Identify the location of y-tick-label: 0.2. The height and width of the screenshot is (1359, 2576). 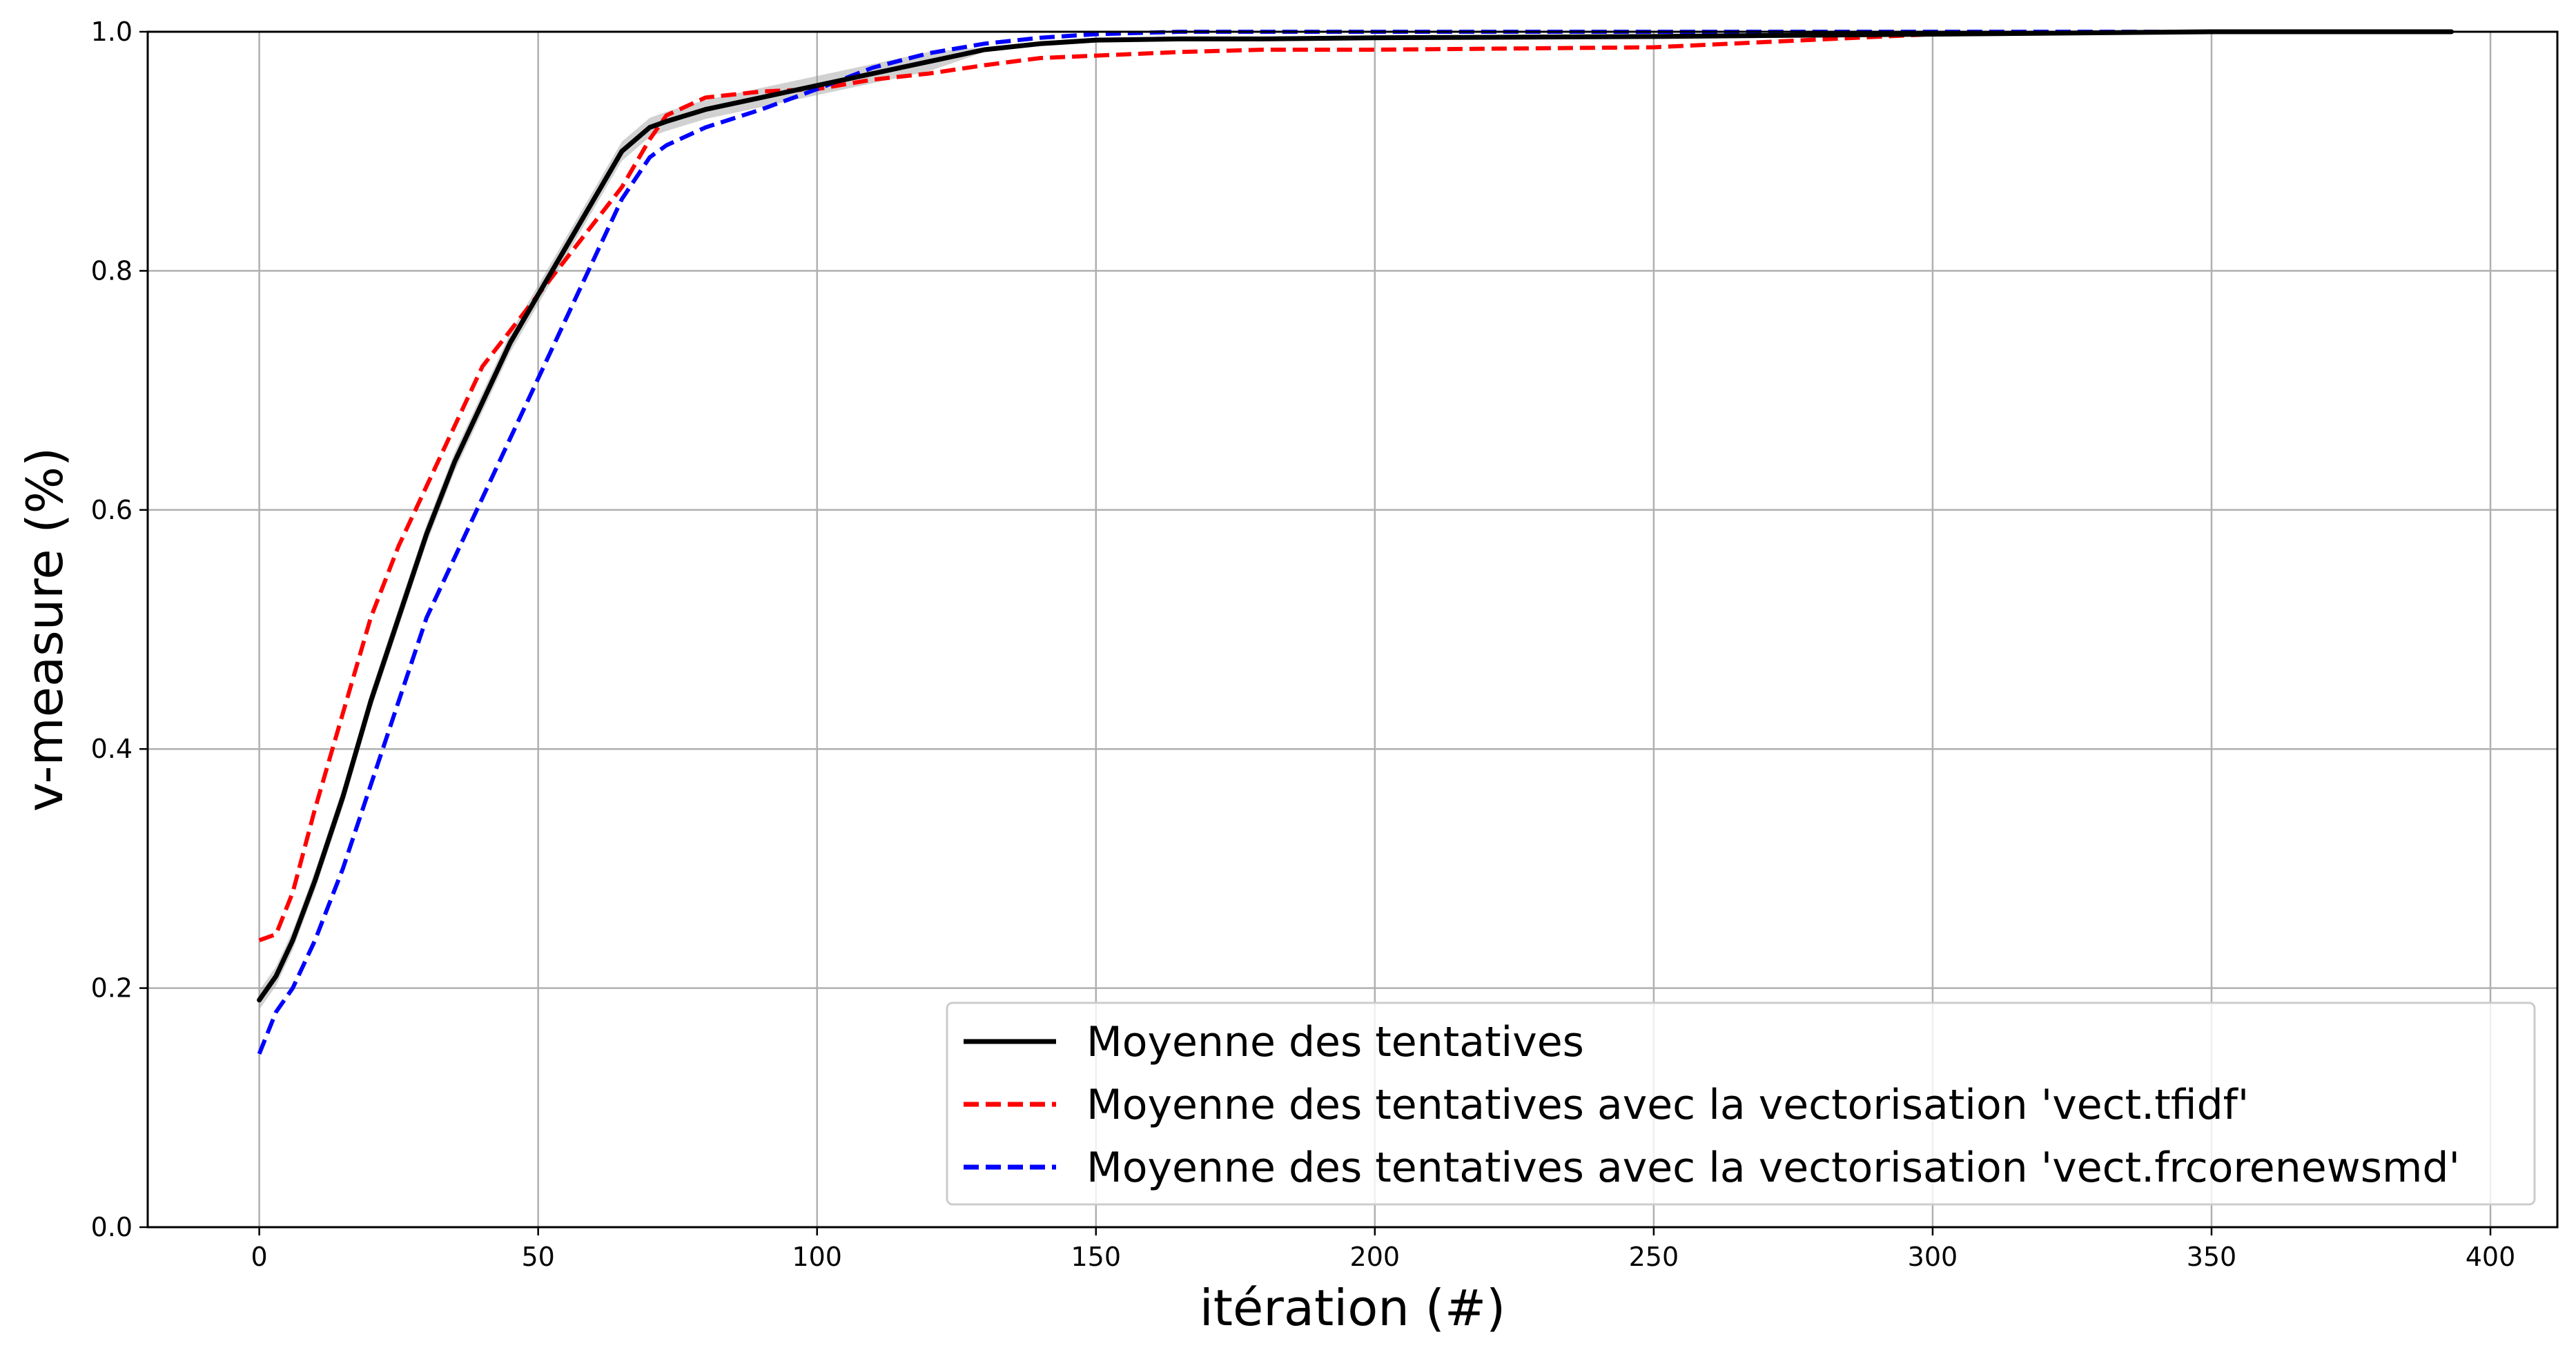
(112, 988).